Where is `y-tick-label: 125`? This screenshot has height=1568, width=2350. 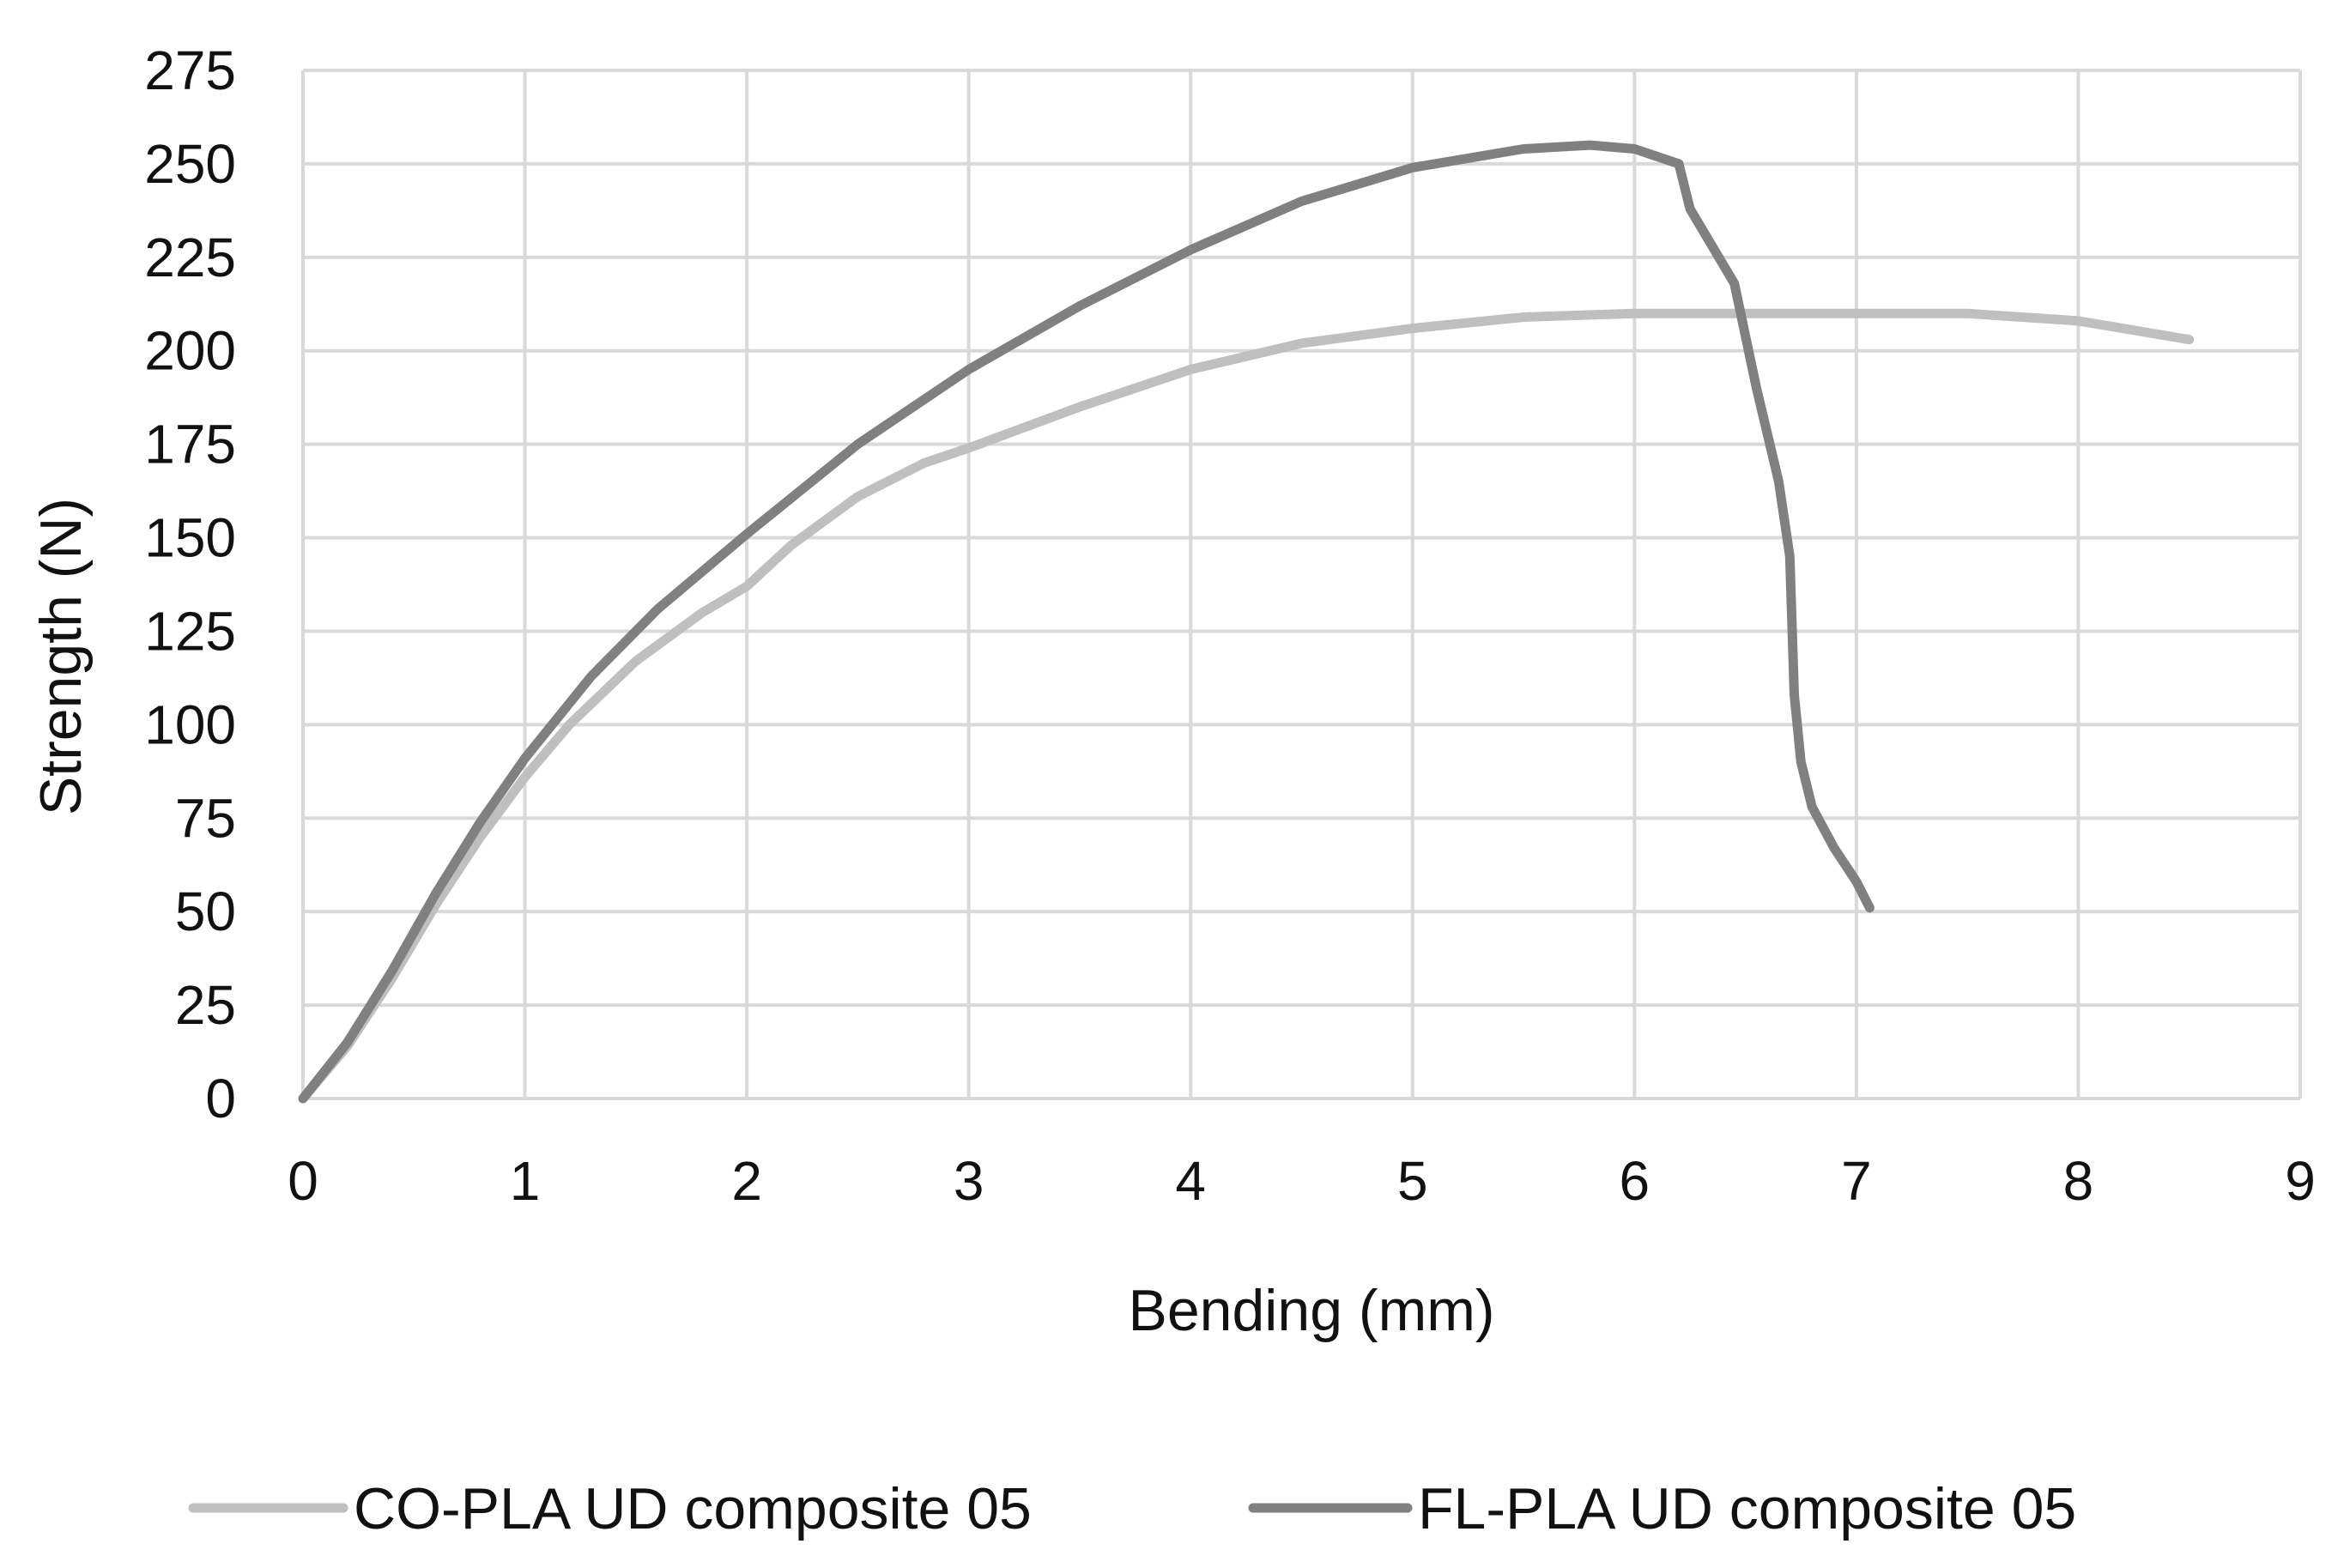
y-tick-label: 125 is located at coordinates (190, 631).